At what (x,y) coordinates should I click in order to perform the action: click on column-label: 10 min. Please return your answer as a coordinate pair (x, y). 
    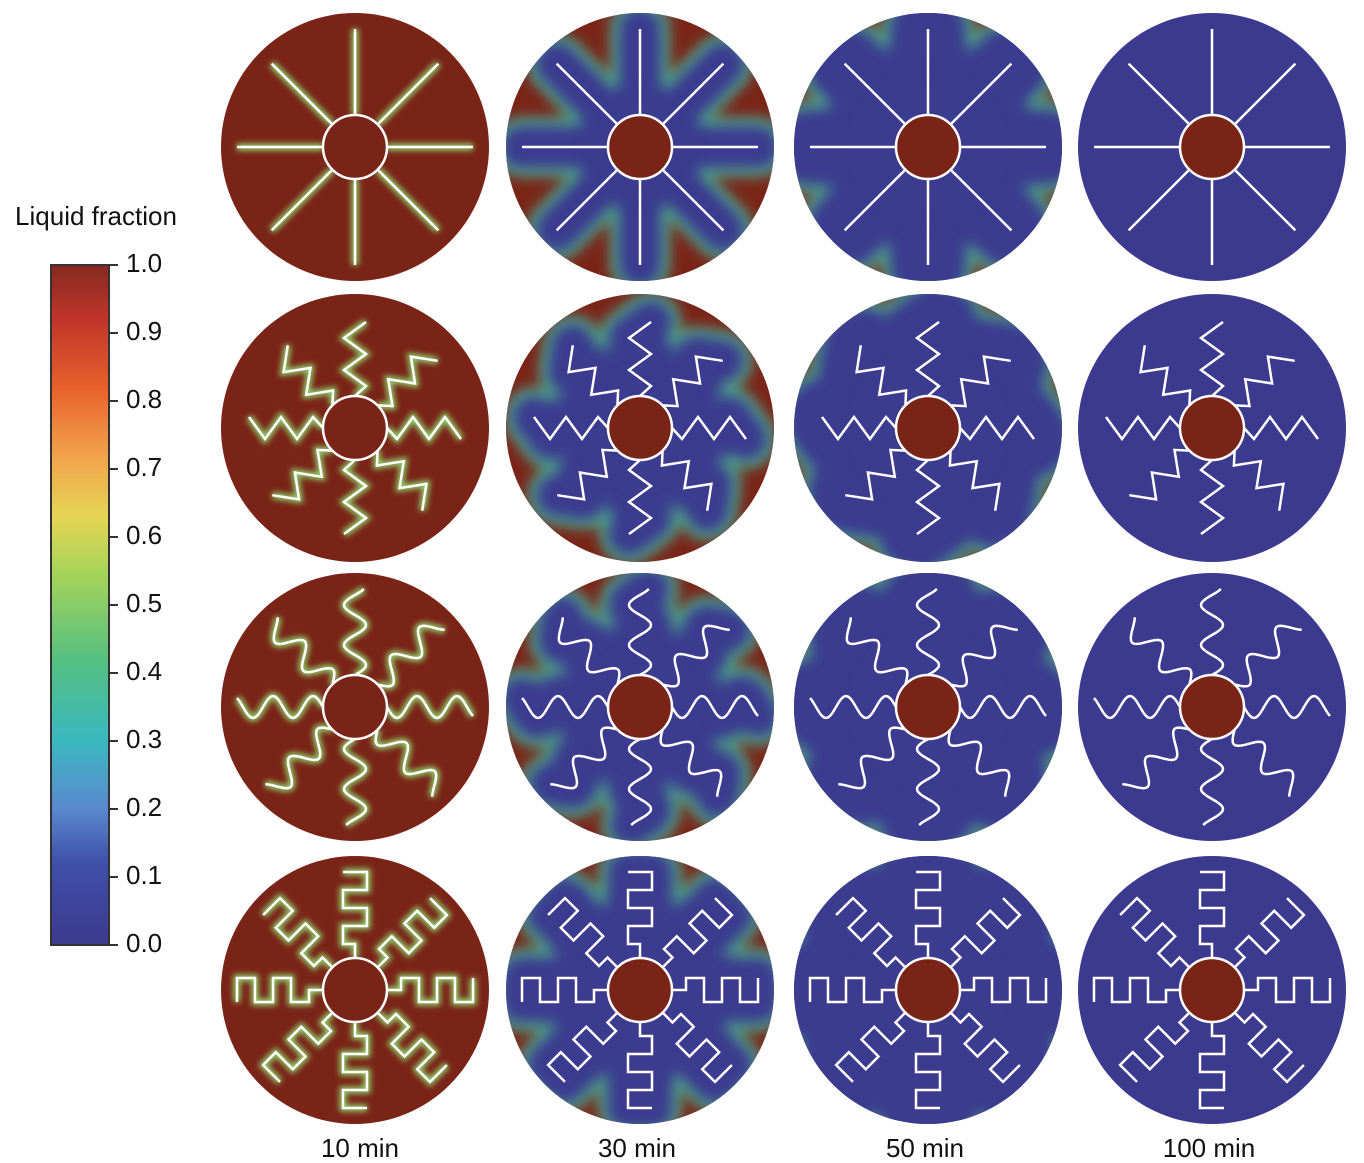
    Looking at the image, I should click on (360, 1148).